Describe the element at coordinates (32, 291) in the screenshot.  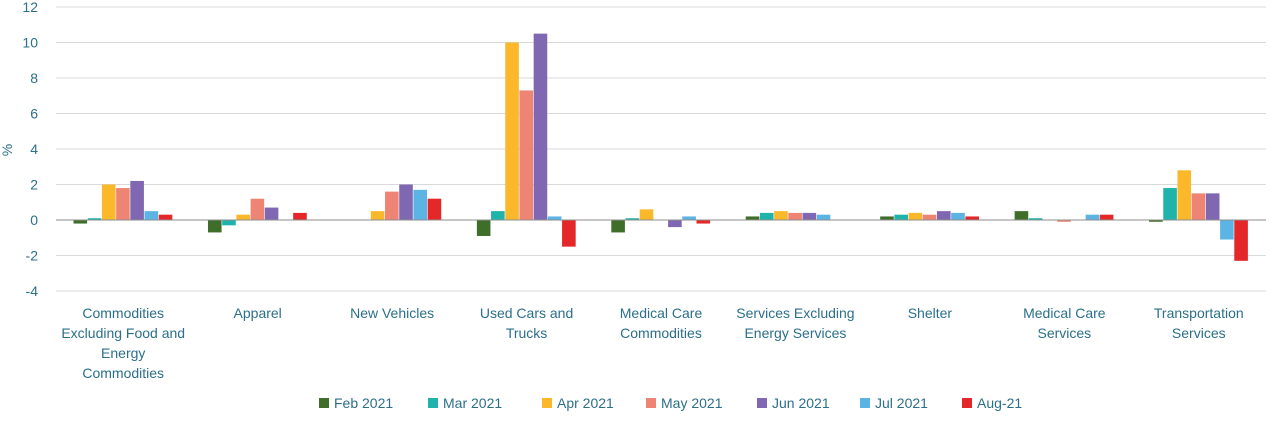
I see `y-tick-label: -4` at that location.